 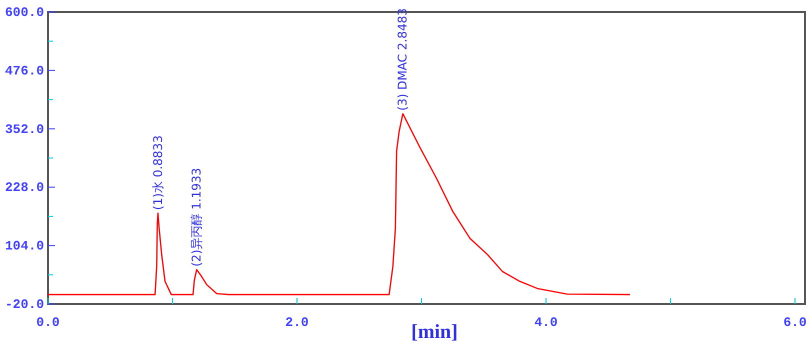 I want to click on y-tick-label: 228.0, so click(x=24, y=188).